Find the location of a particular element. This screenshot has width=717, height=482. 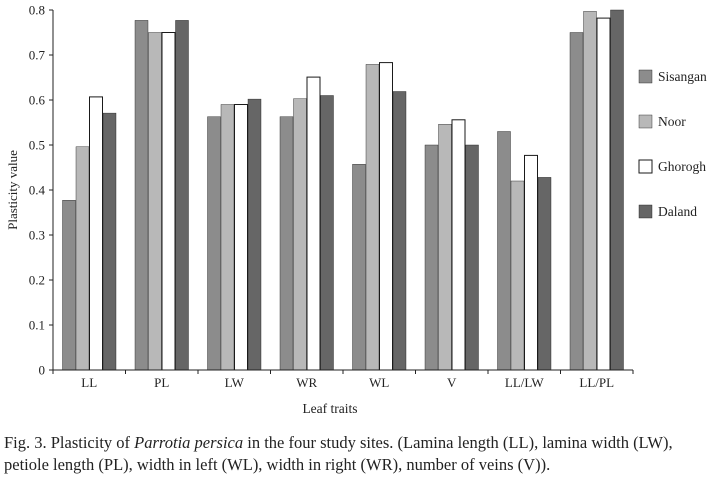

bar-daland-ll-lw is located at coordinates (544, 274).